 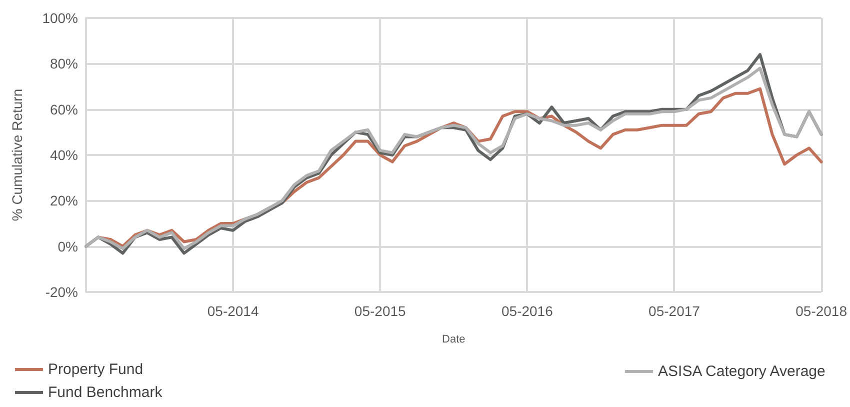 I want to click on legend-label: ASISA Category Average, so click(x=742, y=371).